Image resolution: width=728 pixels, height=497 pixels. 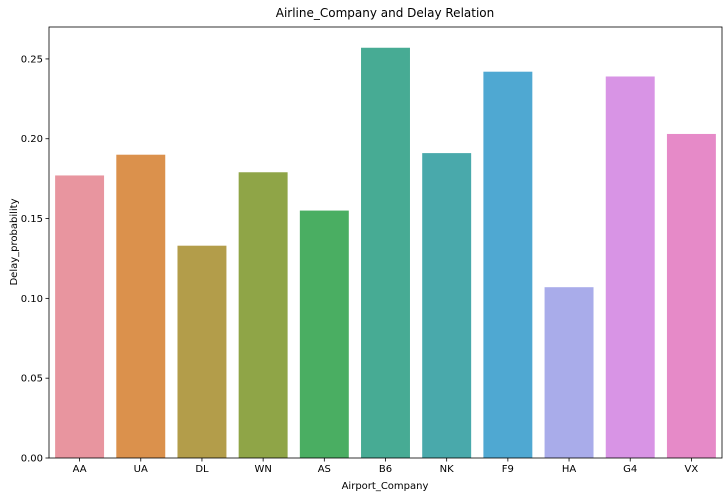 I want to click on x-tick-label: DL, so click(x=202, y=469).